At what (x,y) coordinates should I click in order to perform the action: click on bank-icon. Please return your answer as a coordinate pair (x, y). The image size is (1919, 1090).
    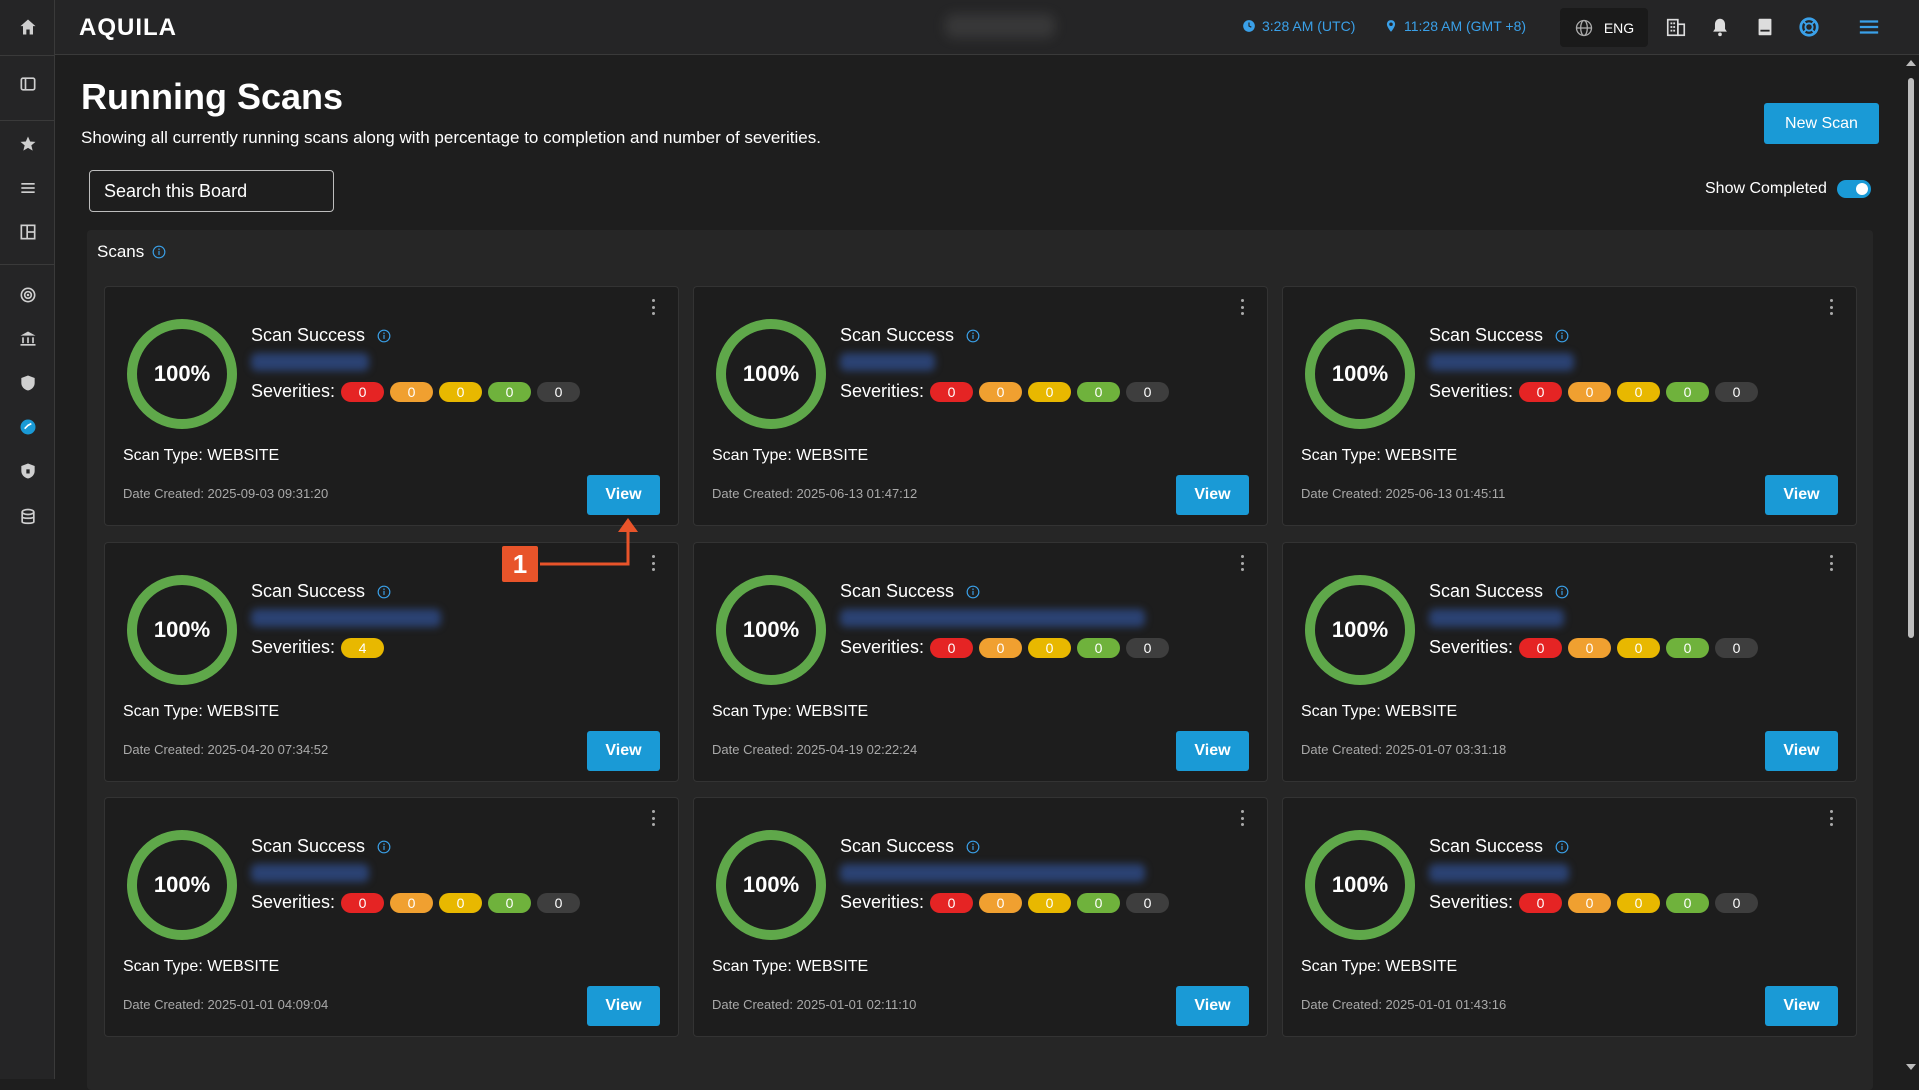
    Looking at the image, I should click on (27, 339).